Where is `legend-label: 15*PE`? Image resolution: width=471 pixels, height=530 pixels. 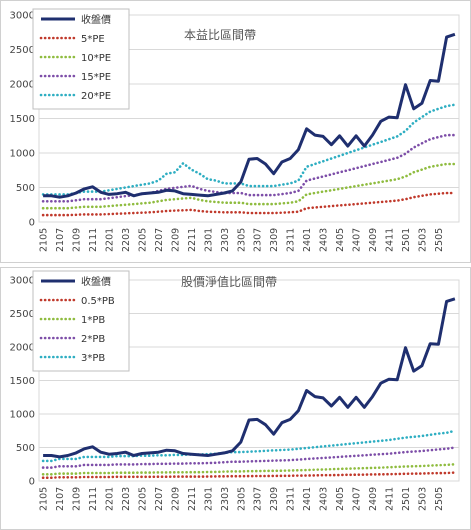 legend-label: 15*PE is located at coordinates (96, 77).